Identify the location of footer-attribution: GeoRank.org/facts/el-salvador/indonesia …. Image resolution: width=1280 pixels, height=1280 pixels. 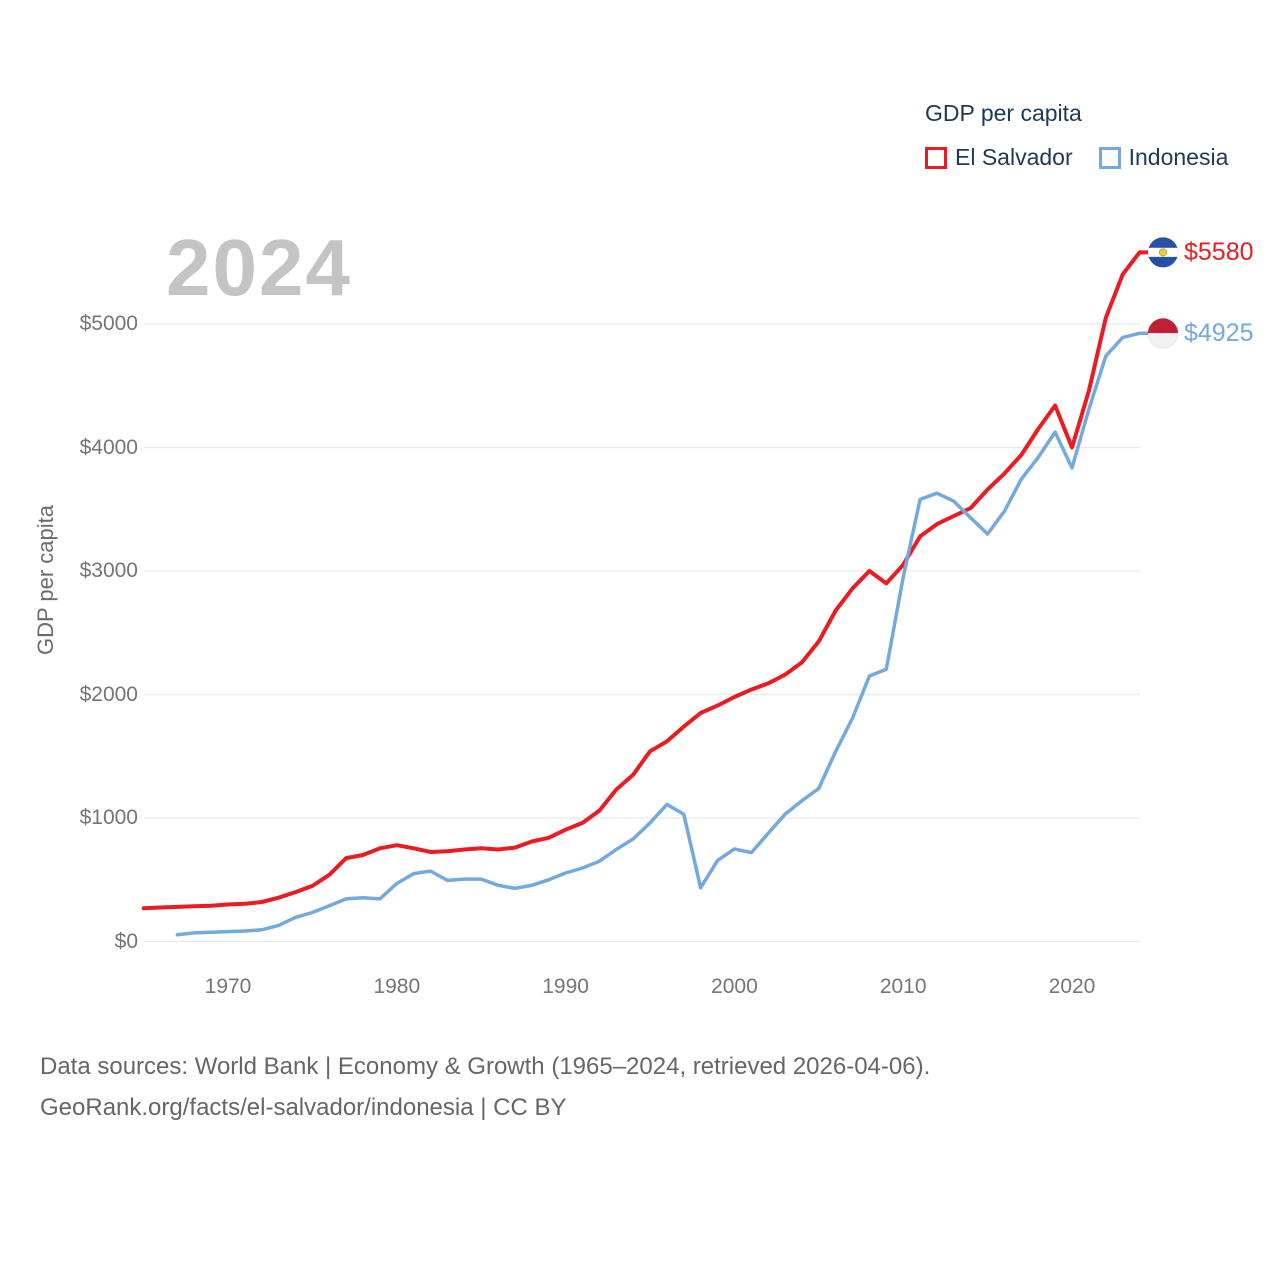
(303, 1107).